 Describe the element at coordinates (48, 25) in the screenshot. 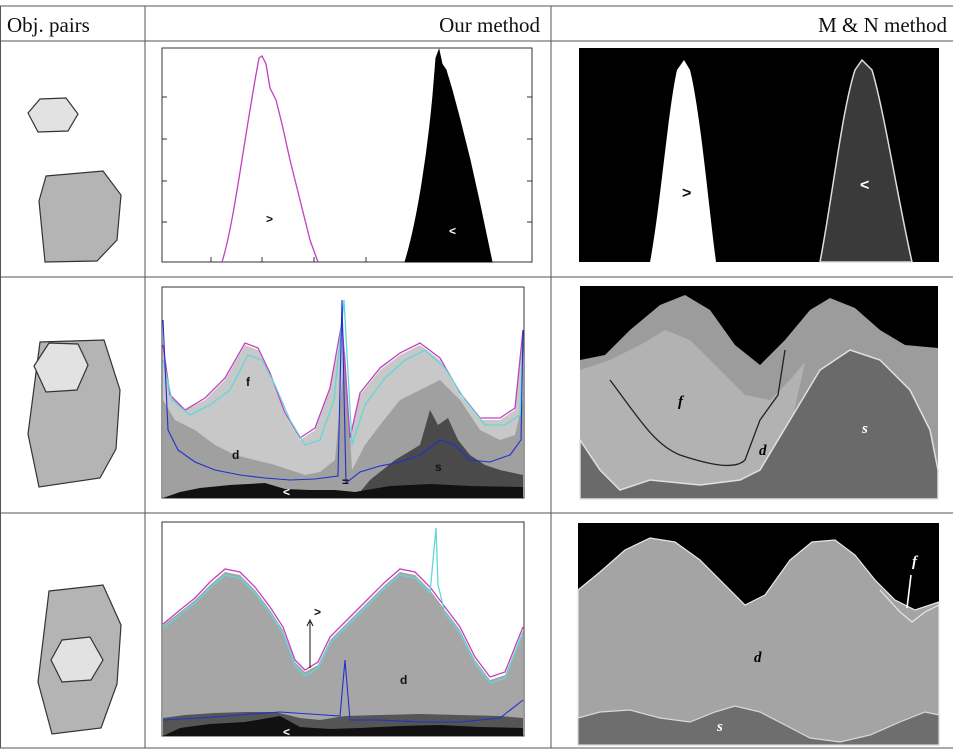

I see `header-obj-pairs: Obj. pairs` at that location.